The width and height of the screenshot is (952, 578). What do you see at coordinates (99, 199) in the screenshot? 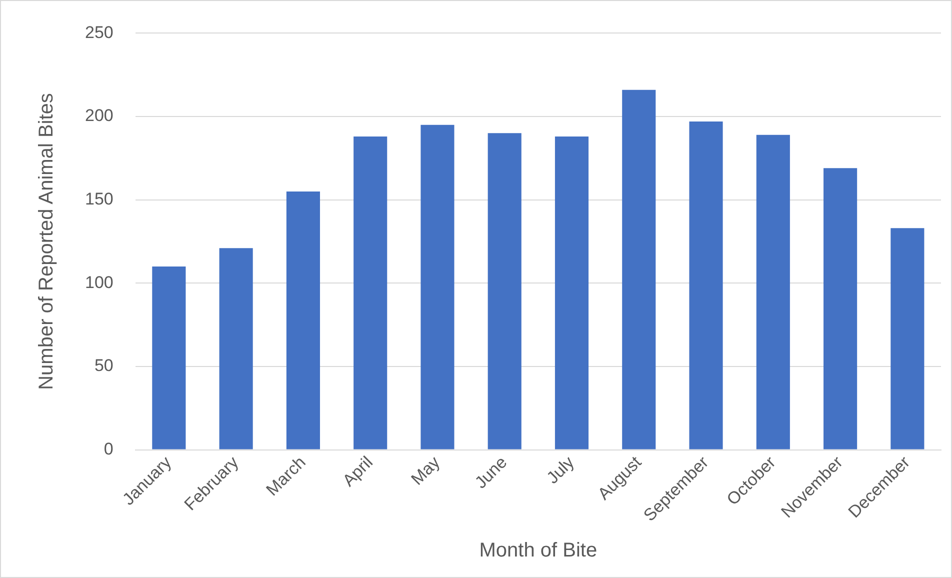
I see `y-tick-label: 150` at bounding box center [99, 199].